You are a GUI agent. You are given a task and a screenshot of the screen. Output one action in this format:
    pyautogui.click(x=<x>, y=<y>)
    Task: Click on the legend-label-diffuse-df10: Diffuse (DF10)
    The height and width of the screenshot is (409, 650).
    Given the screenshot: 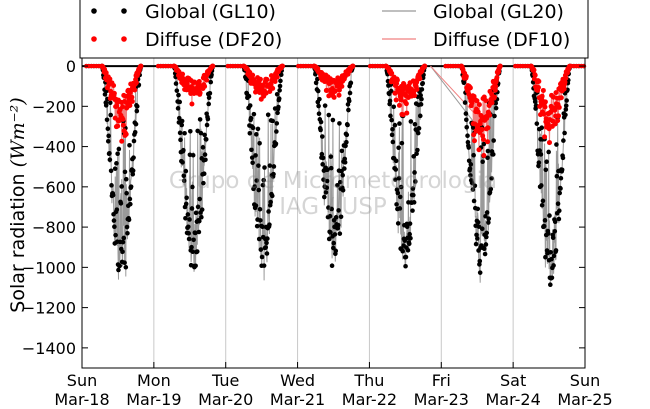 What is the action you would take?
    pyautogui.click(x=501, y=40)
    